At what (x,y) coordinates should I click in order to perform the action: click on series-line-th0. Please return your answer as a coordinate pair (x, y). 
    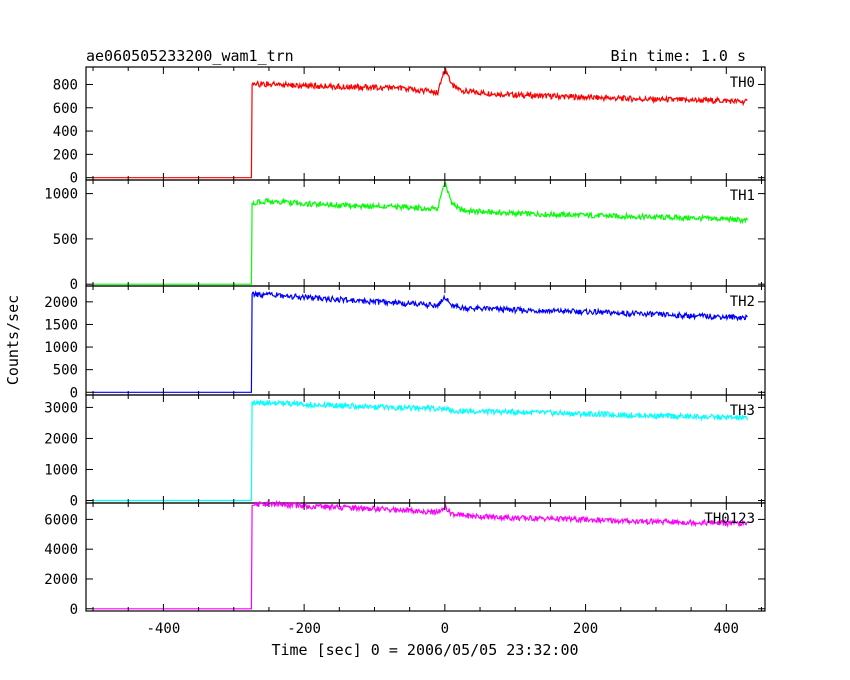
    Looking at the image, I should click on (420, 123).